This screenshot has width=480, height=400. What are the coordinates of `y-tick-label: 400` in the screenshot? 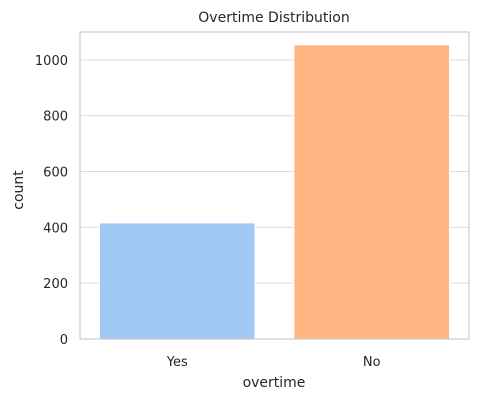 It's located at (55, 228).